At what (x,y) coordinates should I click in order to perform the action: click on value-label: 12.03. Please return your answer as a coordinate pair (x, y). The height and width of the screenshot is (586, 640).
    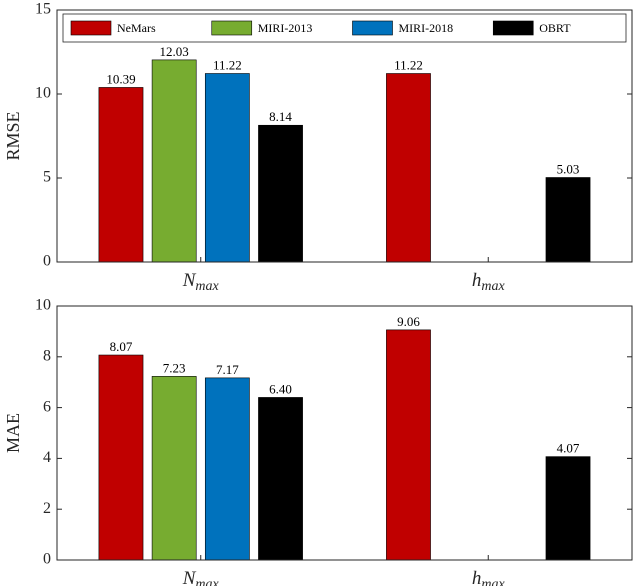
    Looking at the image, I should click on (174, 51).